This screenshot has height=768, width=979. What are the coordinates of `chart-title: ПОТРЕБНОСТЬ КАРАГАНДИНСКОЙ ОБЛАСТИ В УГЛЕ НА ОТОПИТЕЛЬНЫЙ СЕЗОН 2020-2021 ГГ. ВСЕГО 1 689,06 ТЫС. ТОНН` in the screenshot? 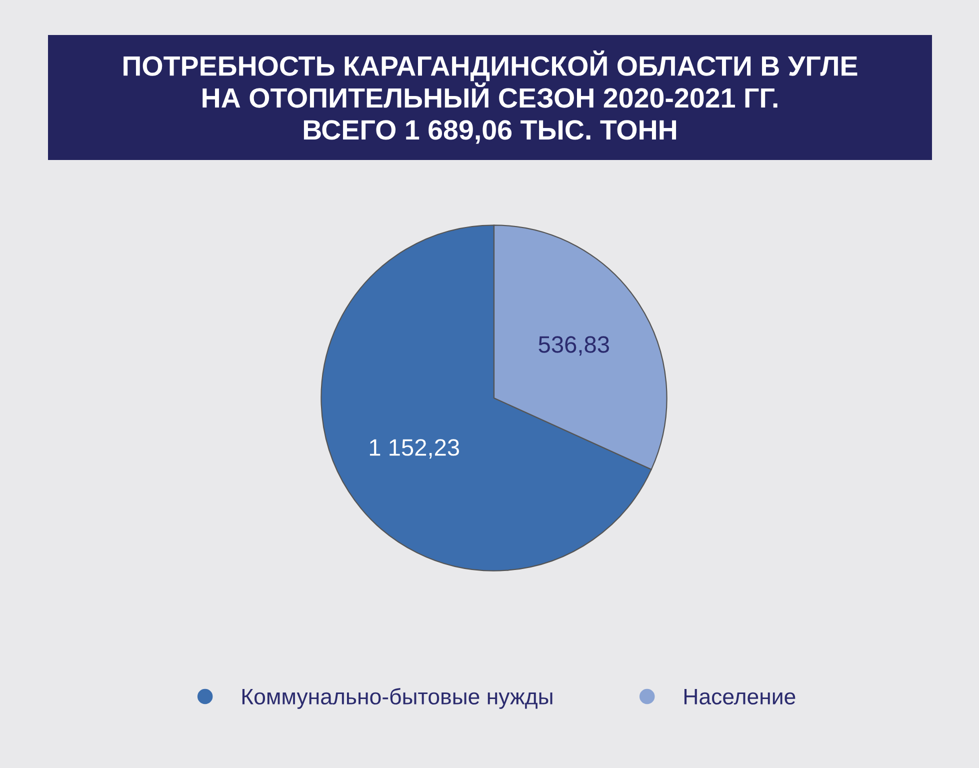 It's located at (491, 97).